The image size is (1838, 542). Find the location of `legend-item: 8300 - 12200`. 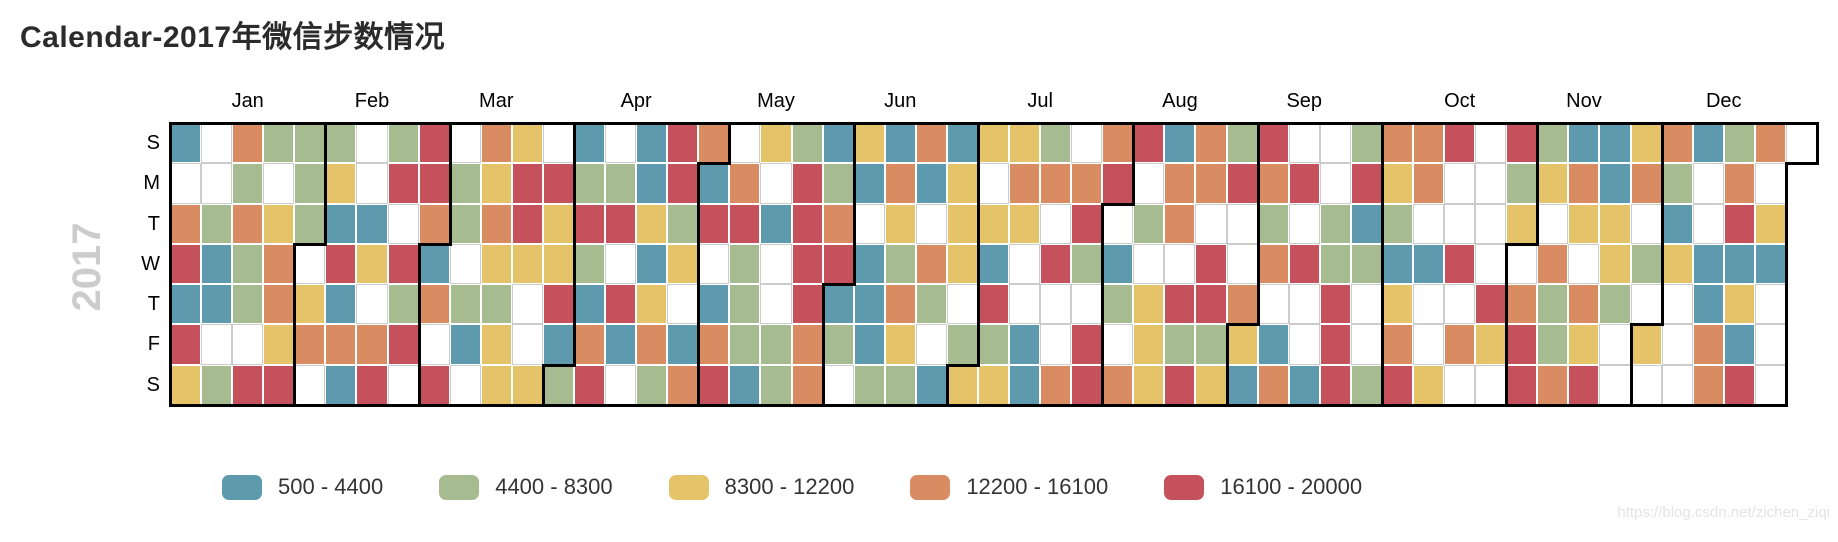

legend-item: 8300 - 12200 is located at coordinates (761, 487).